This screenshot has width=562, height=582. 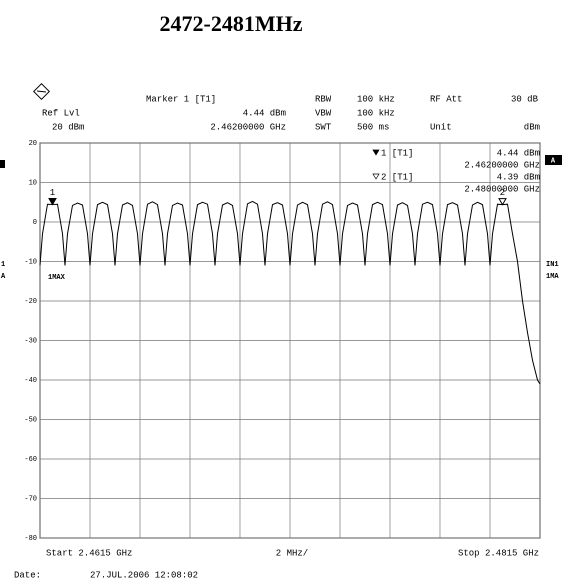 I want to click on rfatt: 30 dB, so click(x=525, y=99).